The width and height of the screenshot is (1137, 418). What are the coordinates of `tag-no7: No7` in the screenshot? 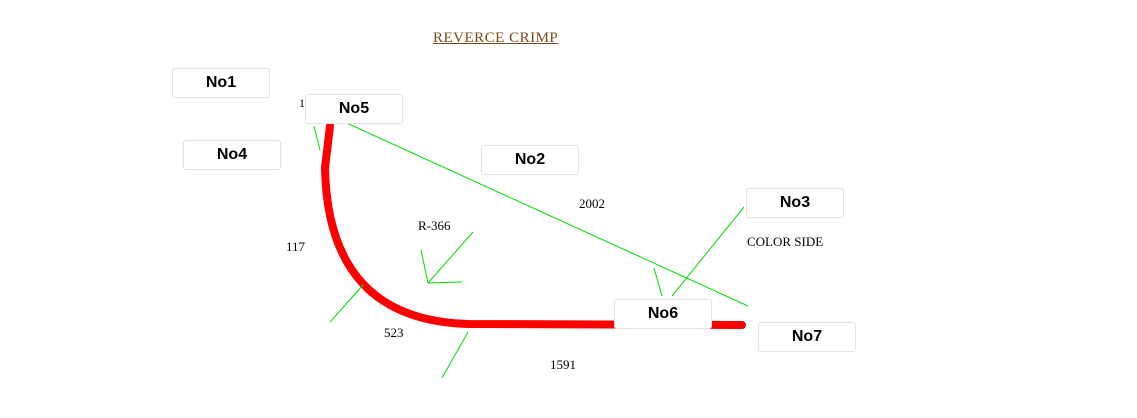 It's located at (807, 337).